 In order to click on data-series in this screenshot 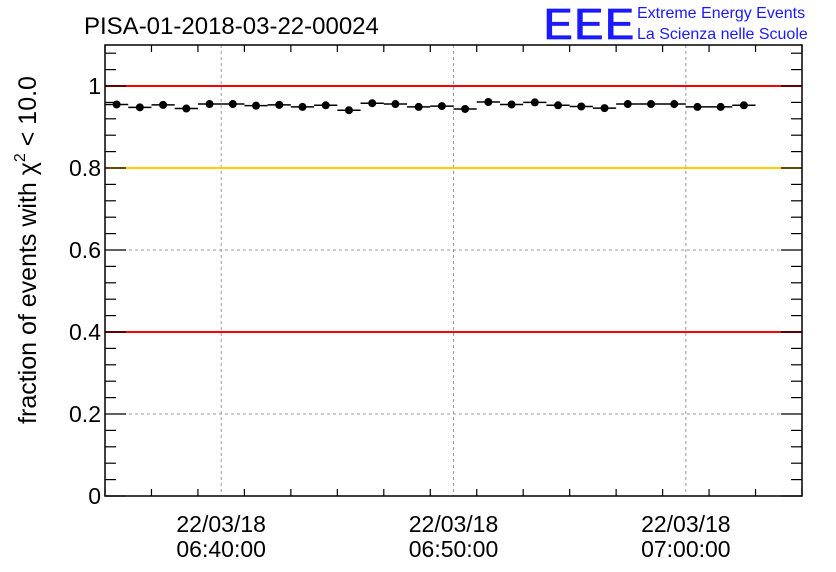, I will do `click(430, 106)`.